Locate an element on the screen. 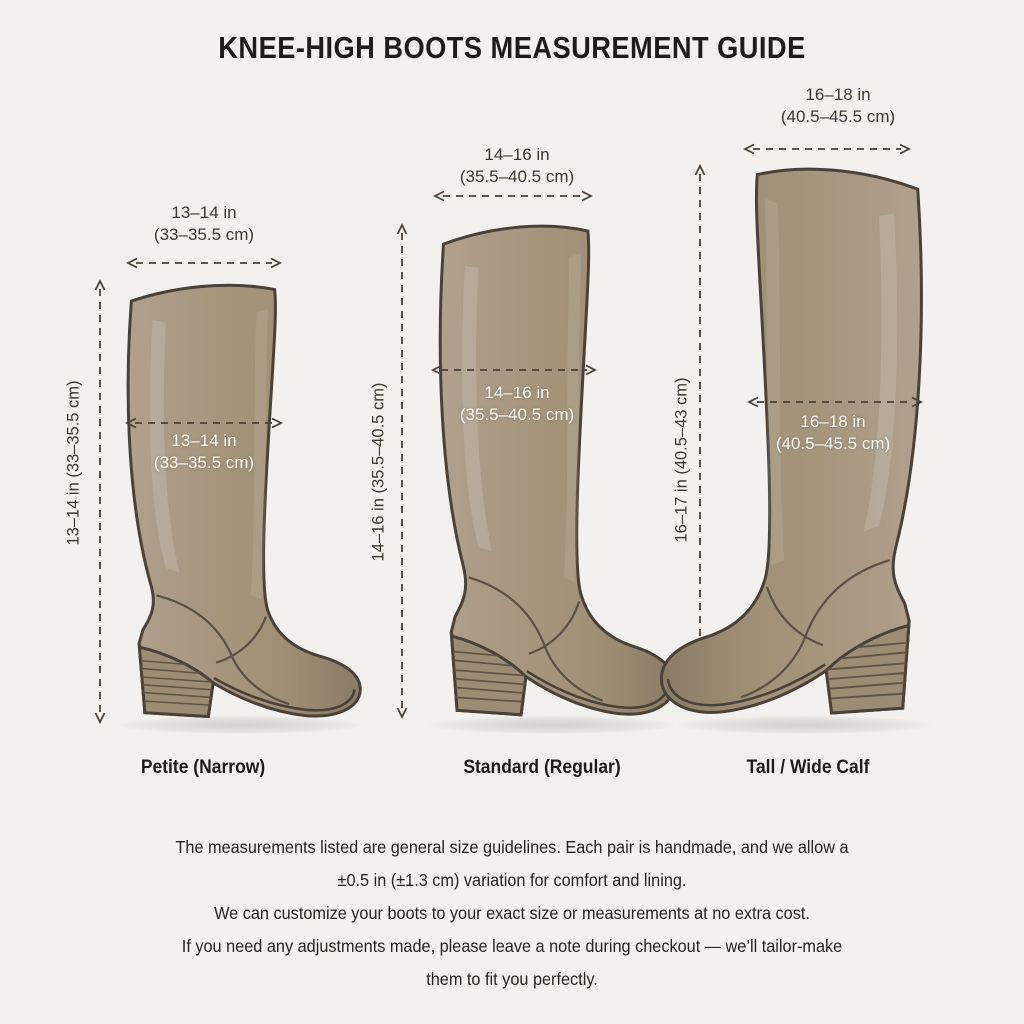 This screenshot has width=1024, height=1024. boot2-name: Standard (Regular) is located at coordinates (542, 767).